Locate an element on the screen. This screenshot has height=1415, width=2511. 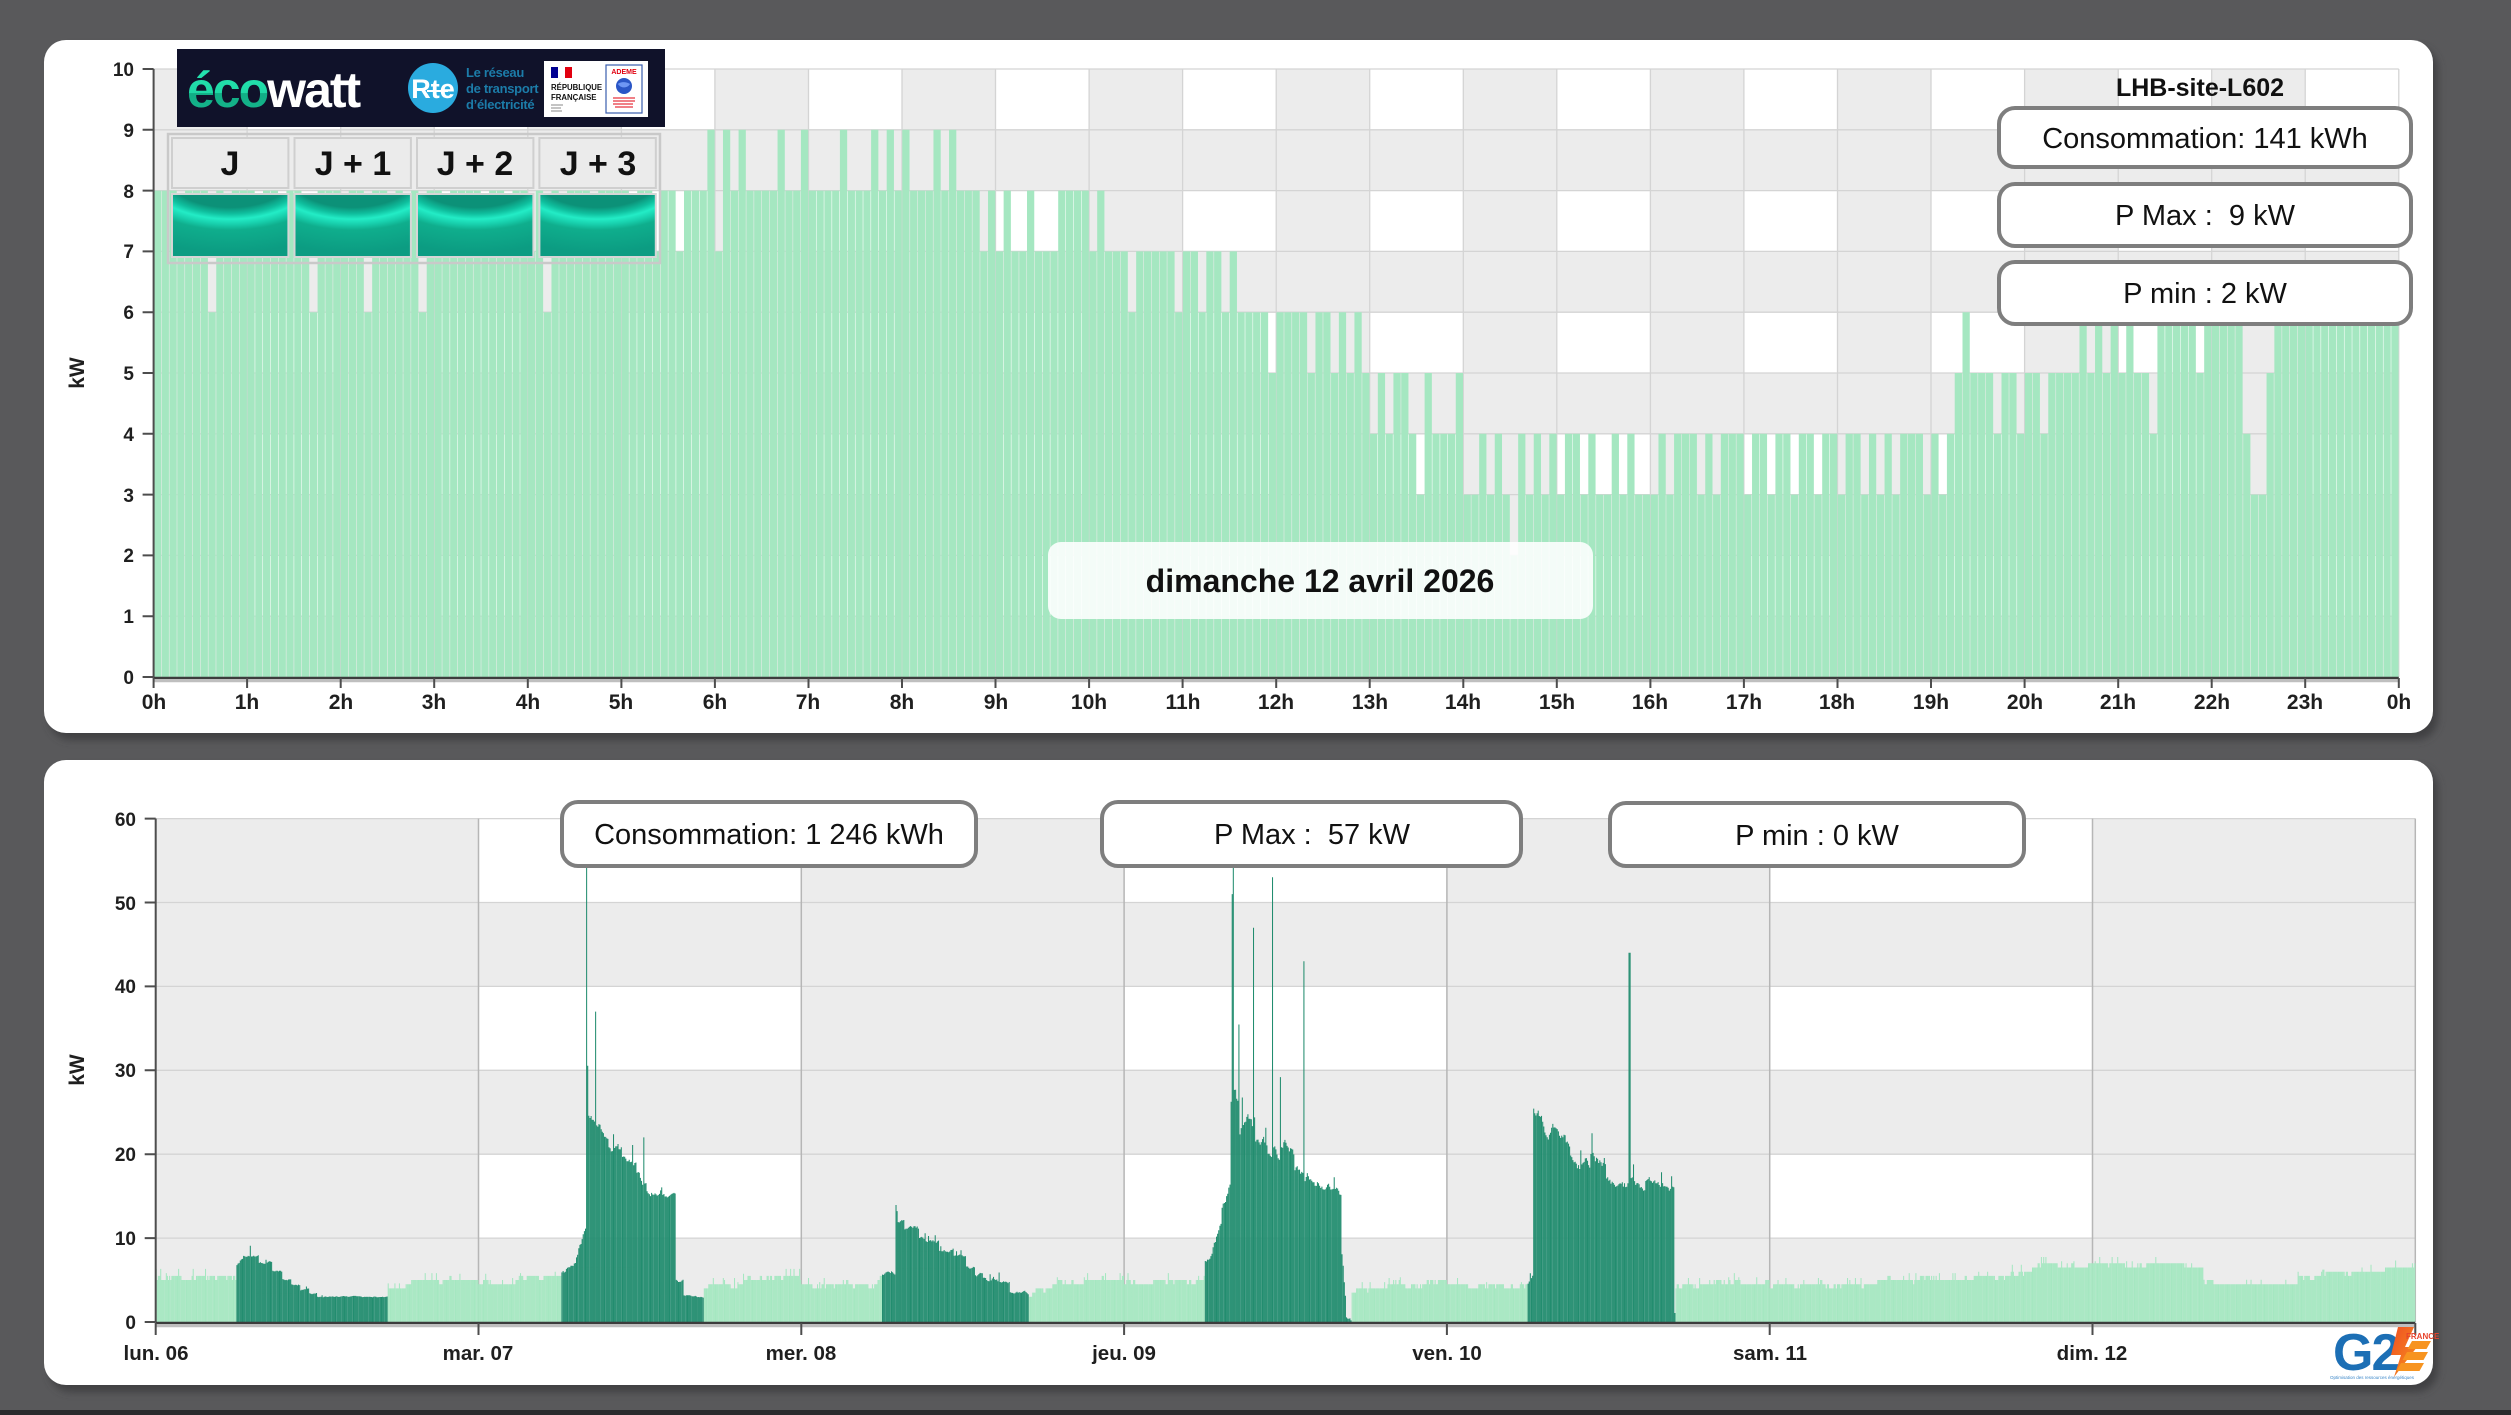
svg-text: 7h is located at coordinates (808, 702).